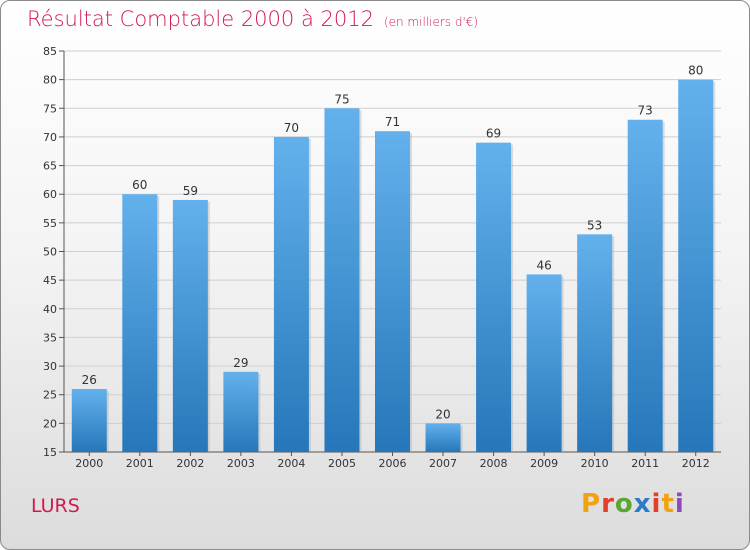 This screenshot has height=550, width=750. What do you see at coordinates (342, 463) in the screenshot?
I see `x-tick-label: 2005` at bounding box center [342, 463].